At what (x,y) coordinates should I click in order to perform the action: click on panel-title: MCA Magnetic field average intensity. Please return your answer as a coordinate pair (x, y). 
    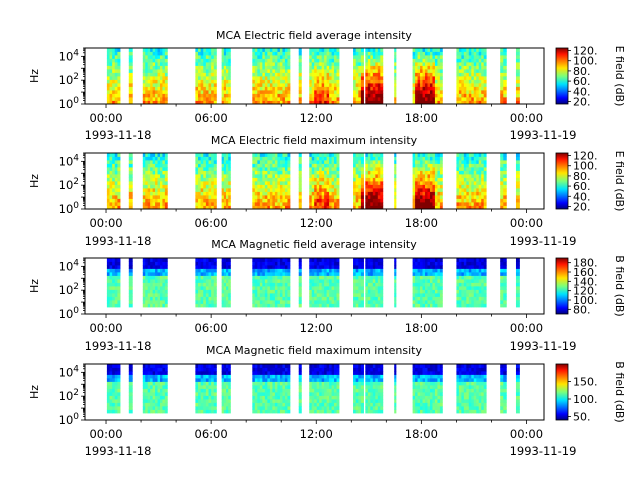
    Looking at the image, I should click on (314, 244).